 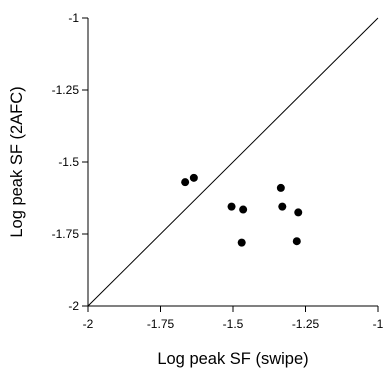 I want to click on x-axis-ticks: -2 -1.75 -1.5 -1.25 -1, so click(x=233, y=318).